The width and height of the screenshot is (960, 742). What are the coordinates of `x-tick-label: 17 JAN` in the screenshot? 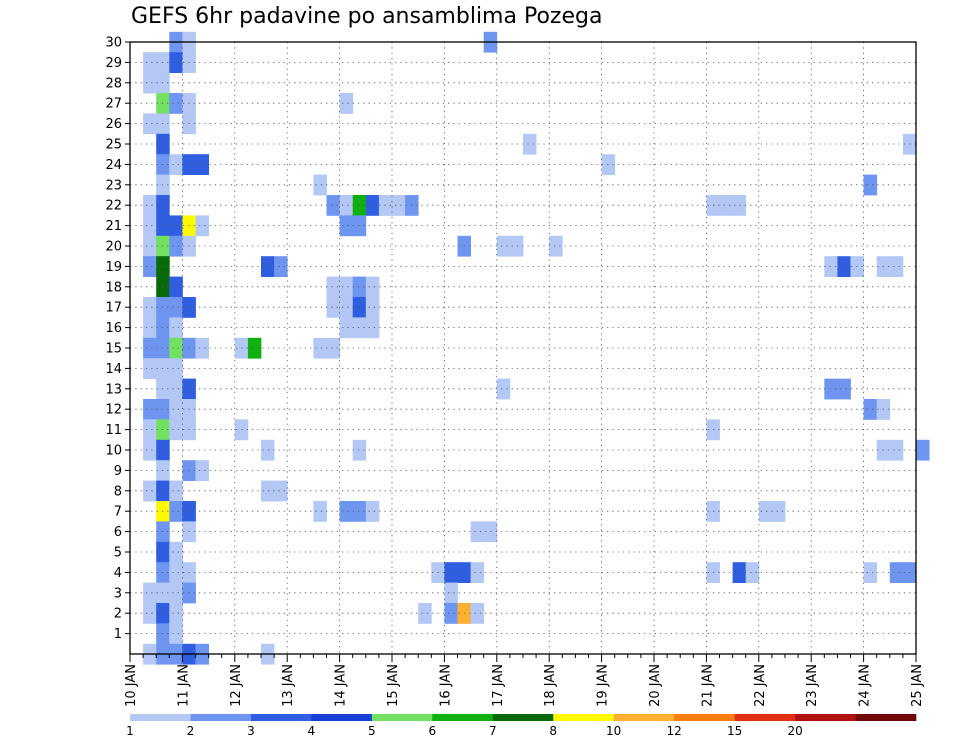 It's located at (498, 685).